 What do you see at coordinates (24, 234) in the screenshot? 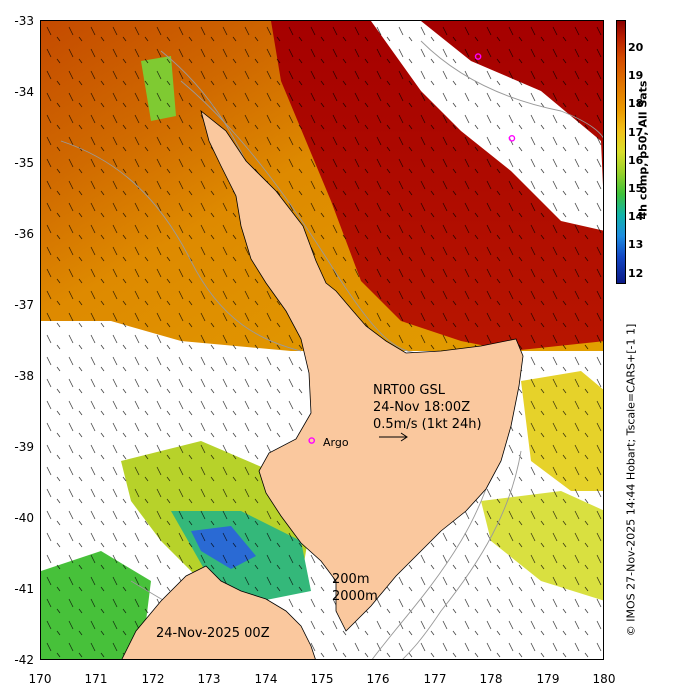
I see `lat-tick: -36` at bounding box center [24, 234].